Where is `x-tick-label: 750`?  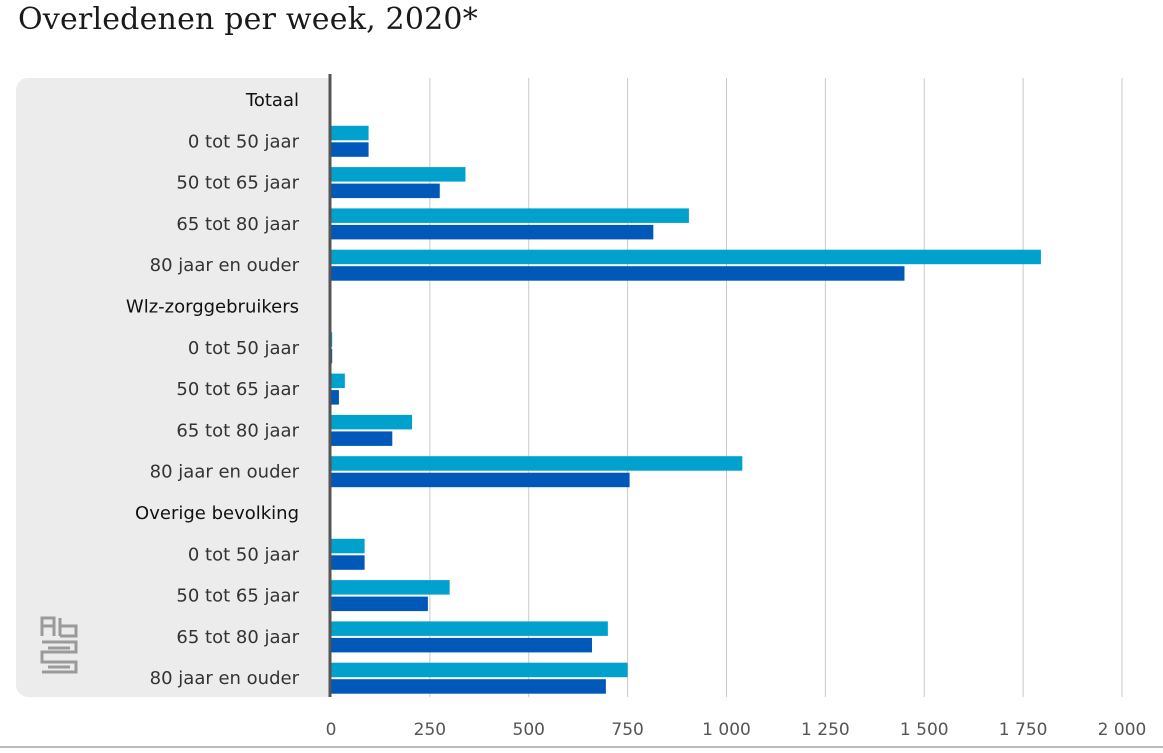 x-tick-label: 750 is located at coordinates (627, 730).